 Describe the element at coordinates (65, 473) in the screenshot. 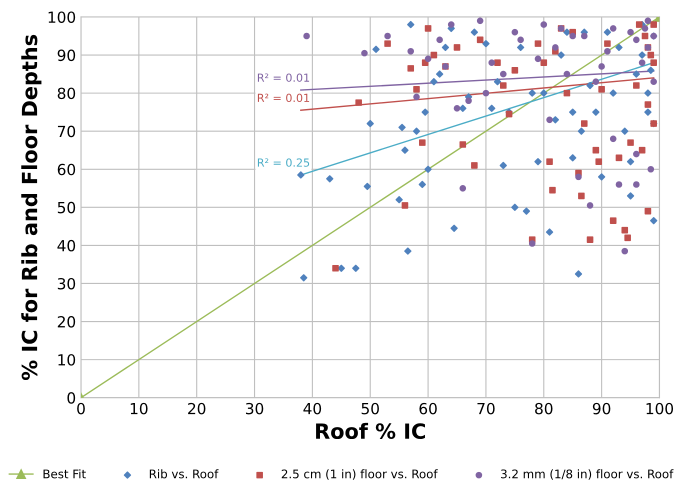

I see `legend-label: Best Fit` at that location.